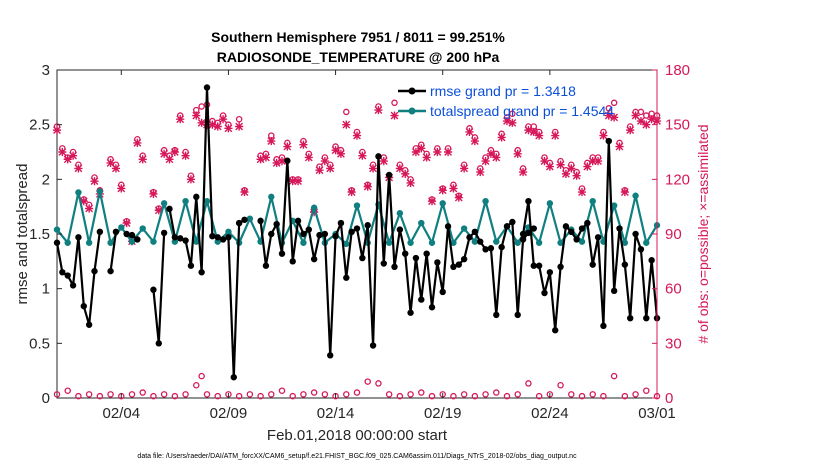 The image size is (830, 470). Describe the element at coordinates (550, 413) in the screenshot. I see `x-tick-label: 02/24` at that location.